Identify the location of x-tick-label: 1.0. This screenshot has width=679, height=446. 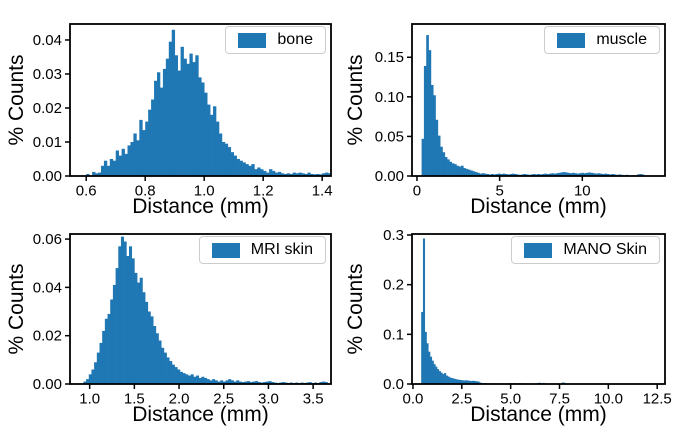
(89, 398).